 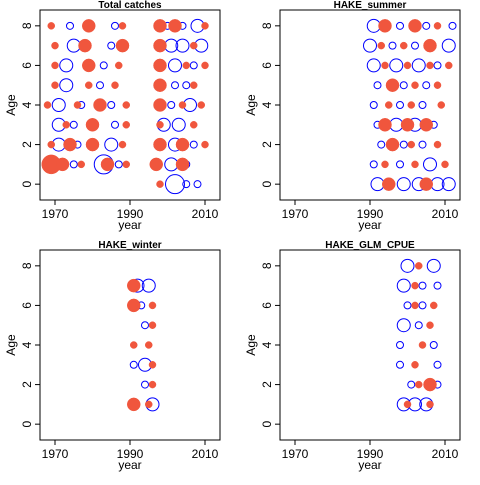 What do you see at coordinates (267, 424) in the screenshot?
I see `y-tick-label: 0` at bounding box center [267, 424].